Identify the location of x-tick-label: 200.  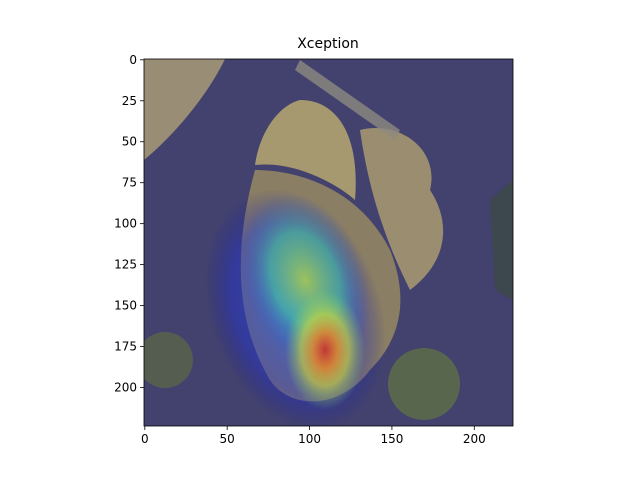
(474, 439).